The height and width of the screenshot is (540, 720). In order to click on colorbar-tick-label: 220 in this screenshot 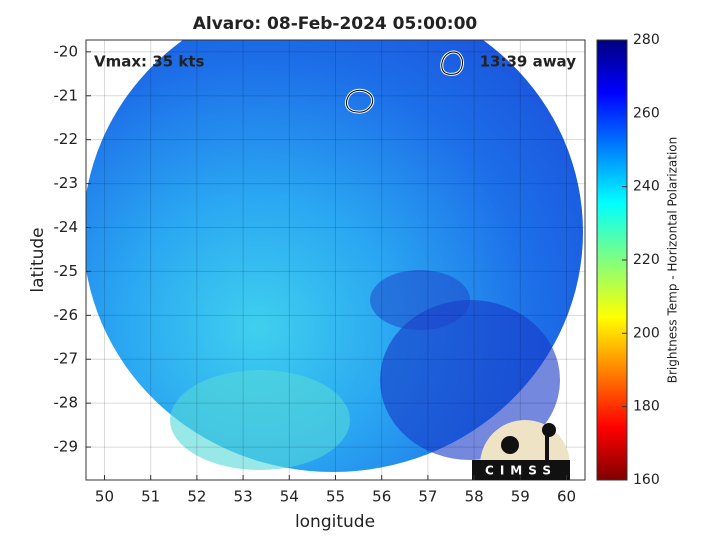, I will do `click(646, 260)`.